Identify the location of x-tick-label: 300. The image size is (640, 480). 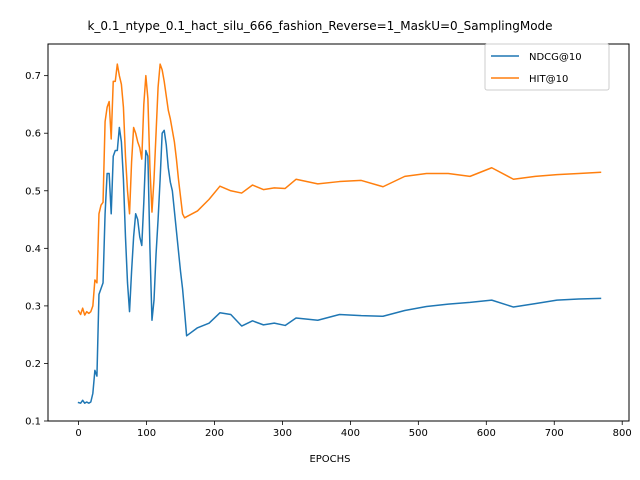
(282, 433).